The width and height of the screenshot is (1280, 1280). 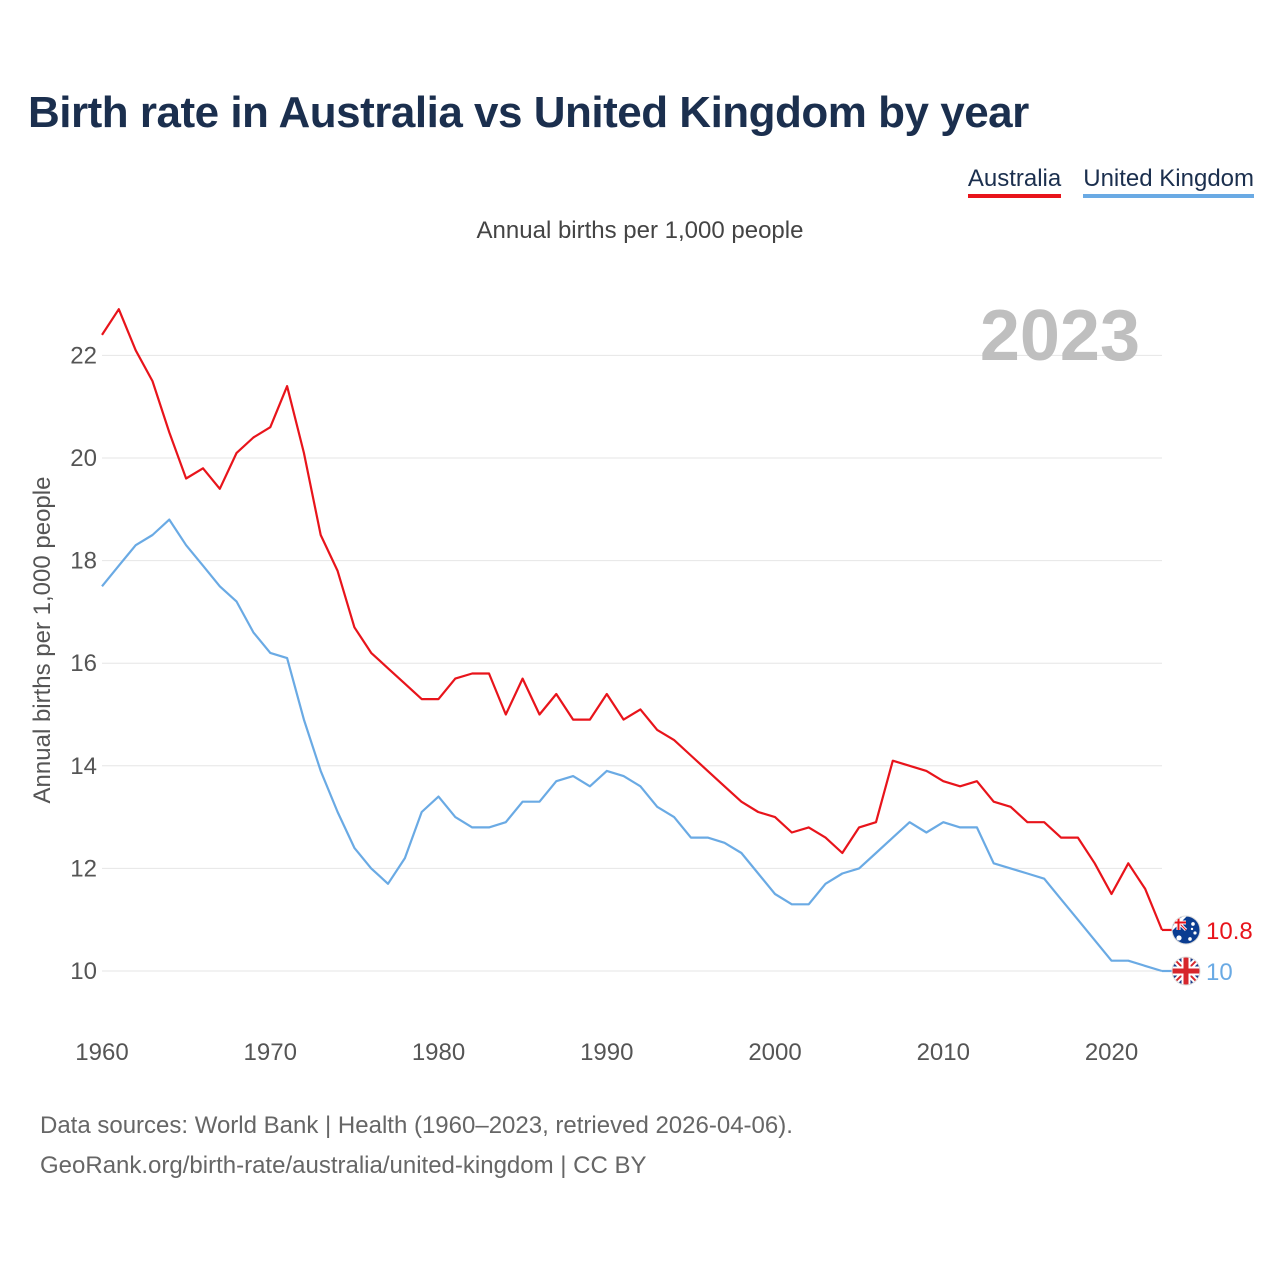 I want to click on y-tick-label: 16, so click(x=83, y=663).